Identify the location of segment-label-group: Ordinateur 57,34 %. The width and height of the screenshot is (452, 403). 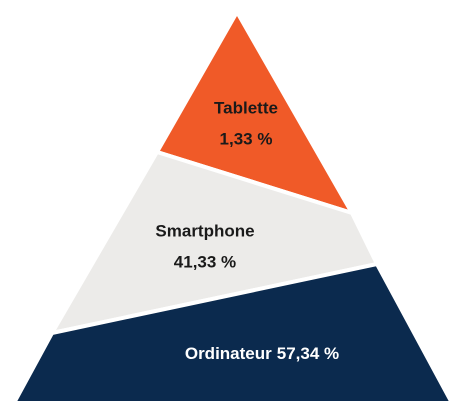
(262, 353).